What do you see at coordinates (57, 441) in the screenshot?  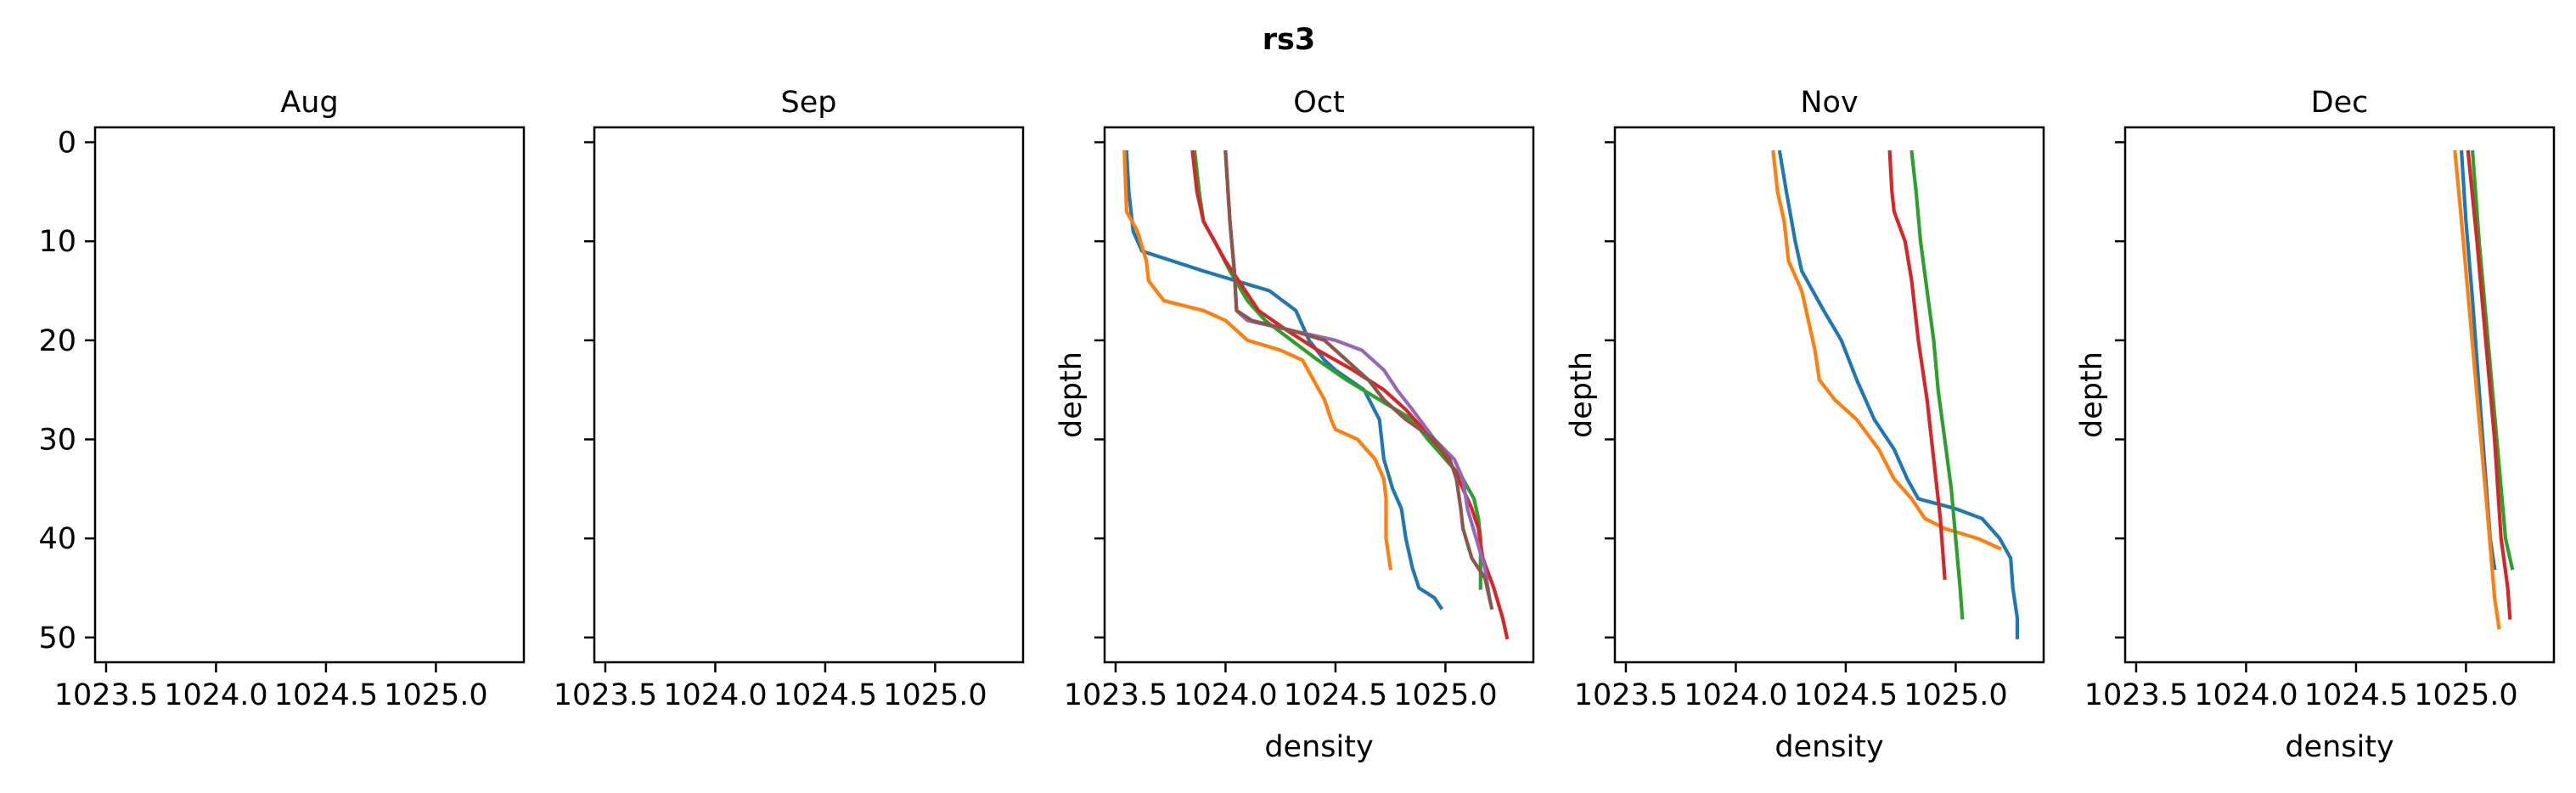 I see `y-tick-label: 30` at bounding box center [57, 441].